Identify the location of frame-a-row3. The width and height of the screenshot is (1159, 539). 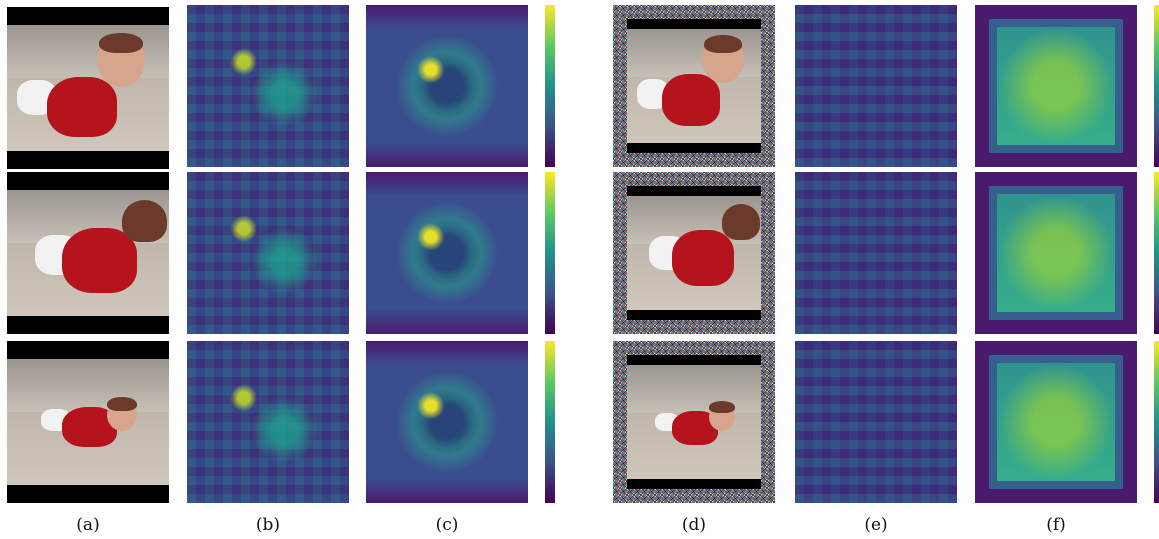
(88, 422).